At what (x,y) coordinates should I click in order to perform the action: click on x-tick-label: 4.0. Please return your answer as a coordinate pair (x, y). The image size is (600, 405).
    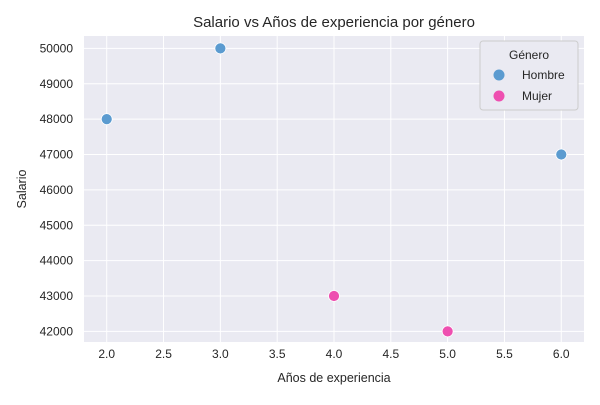
    Looking at the image, I should click on (334, 354).